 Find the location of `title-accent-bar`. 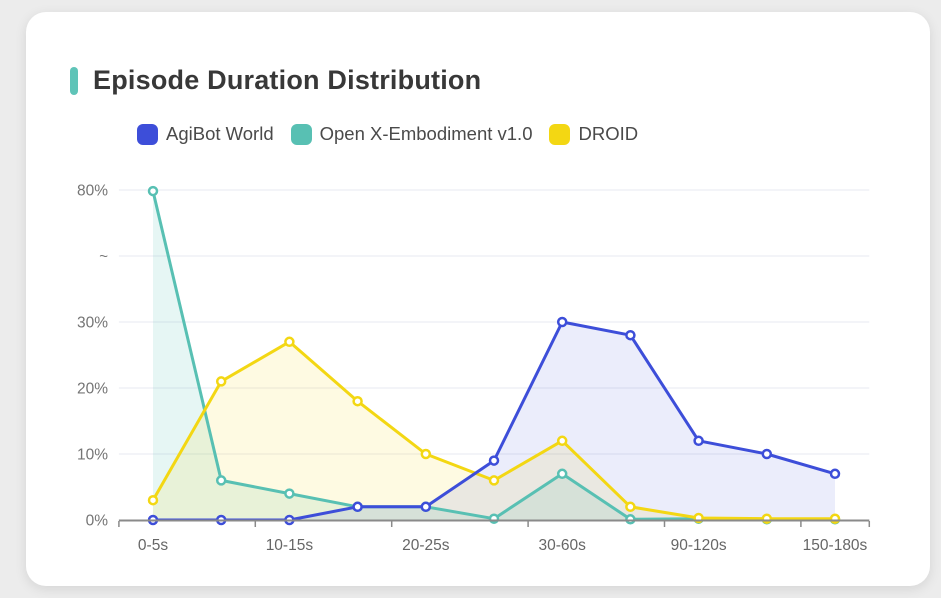

title-accent-bar is located at coordinates (74, 80).